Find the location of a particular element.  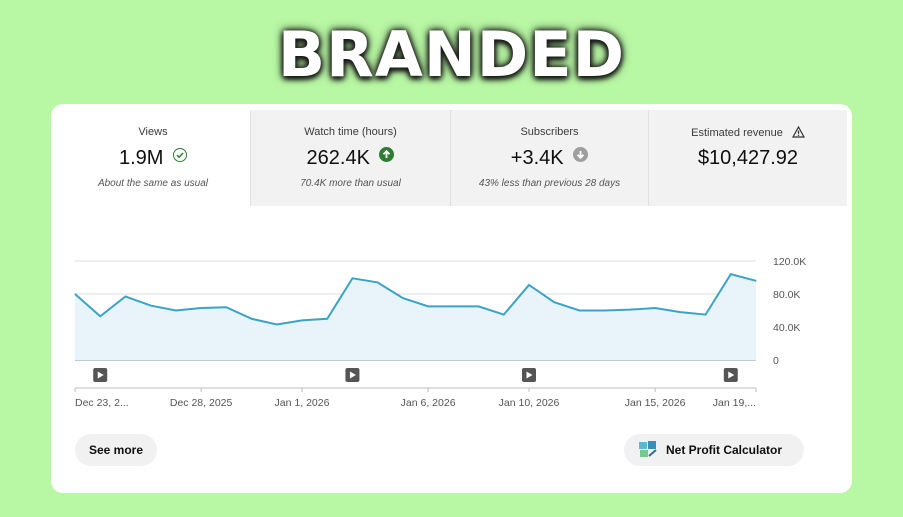

revenue-value: $10,427.92 is located at coordinates (748, 158).